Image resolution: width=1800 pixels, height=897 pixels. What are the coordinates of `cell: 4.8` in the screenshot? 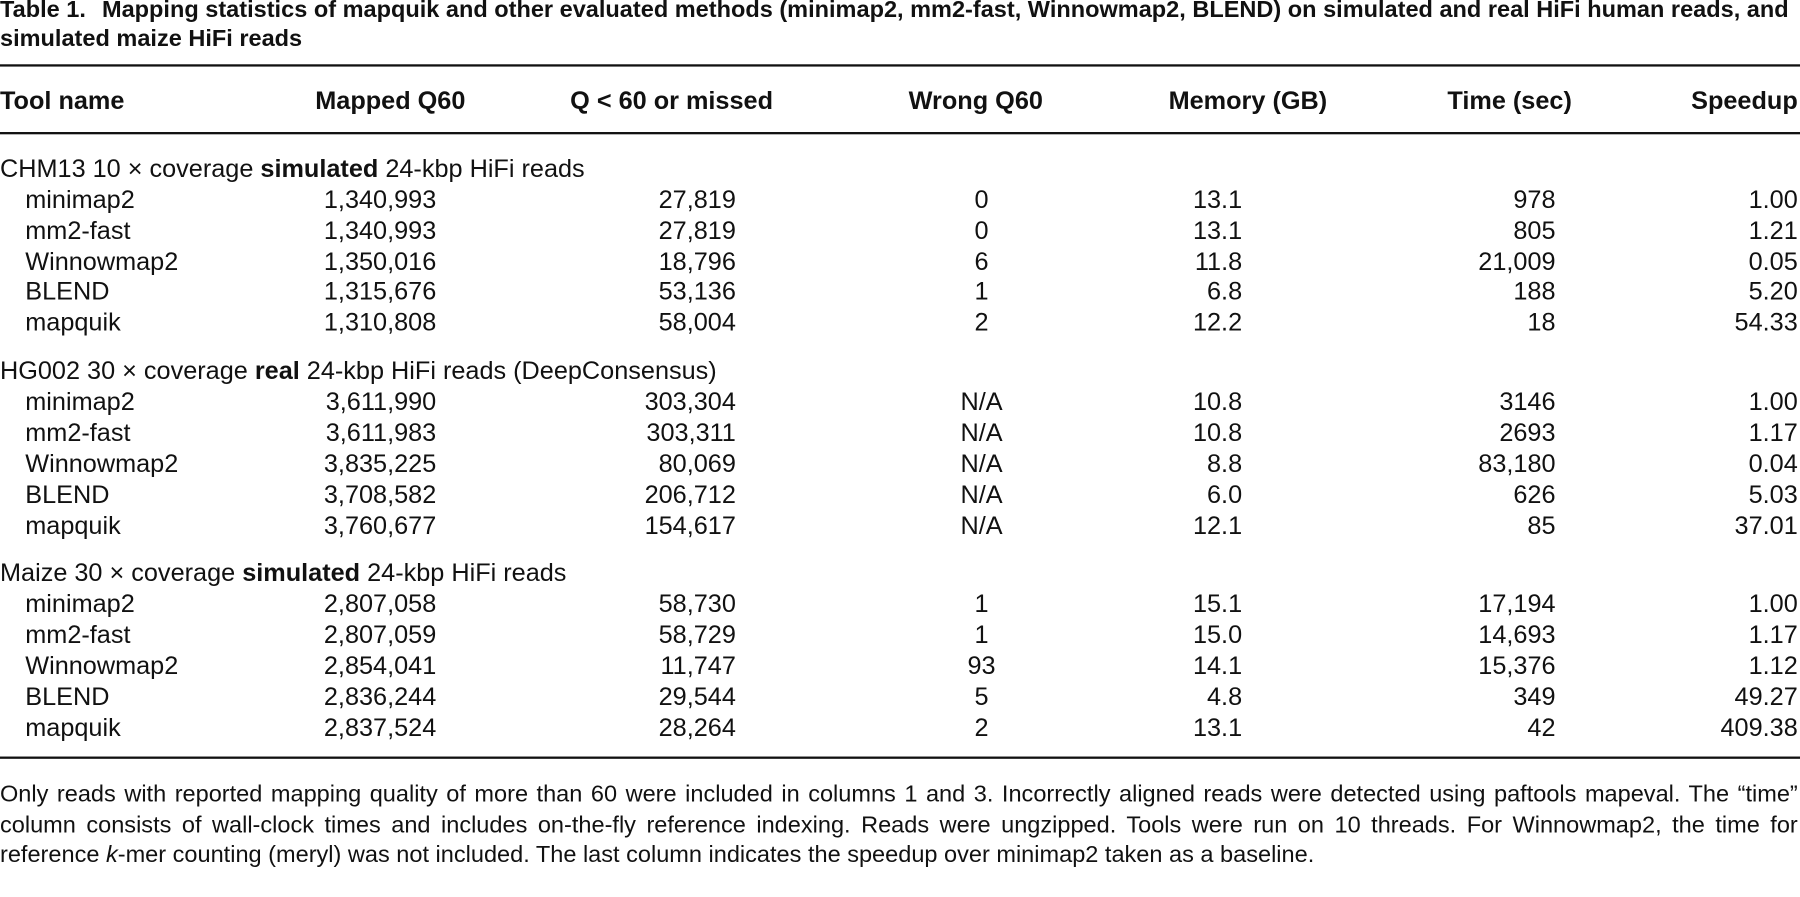 It's located at (1225, 696).